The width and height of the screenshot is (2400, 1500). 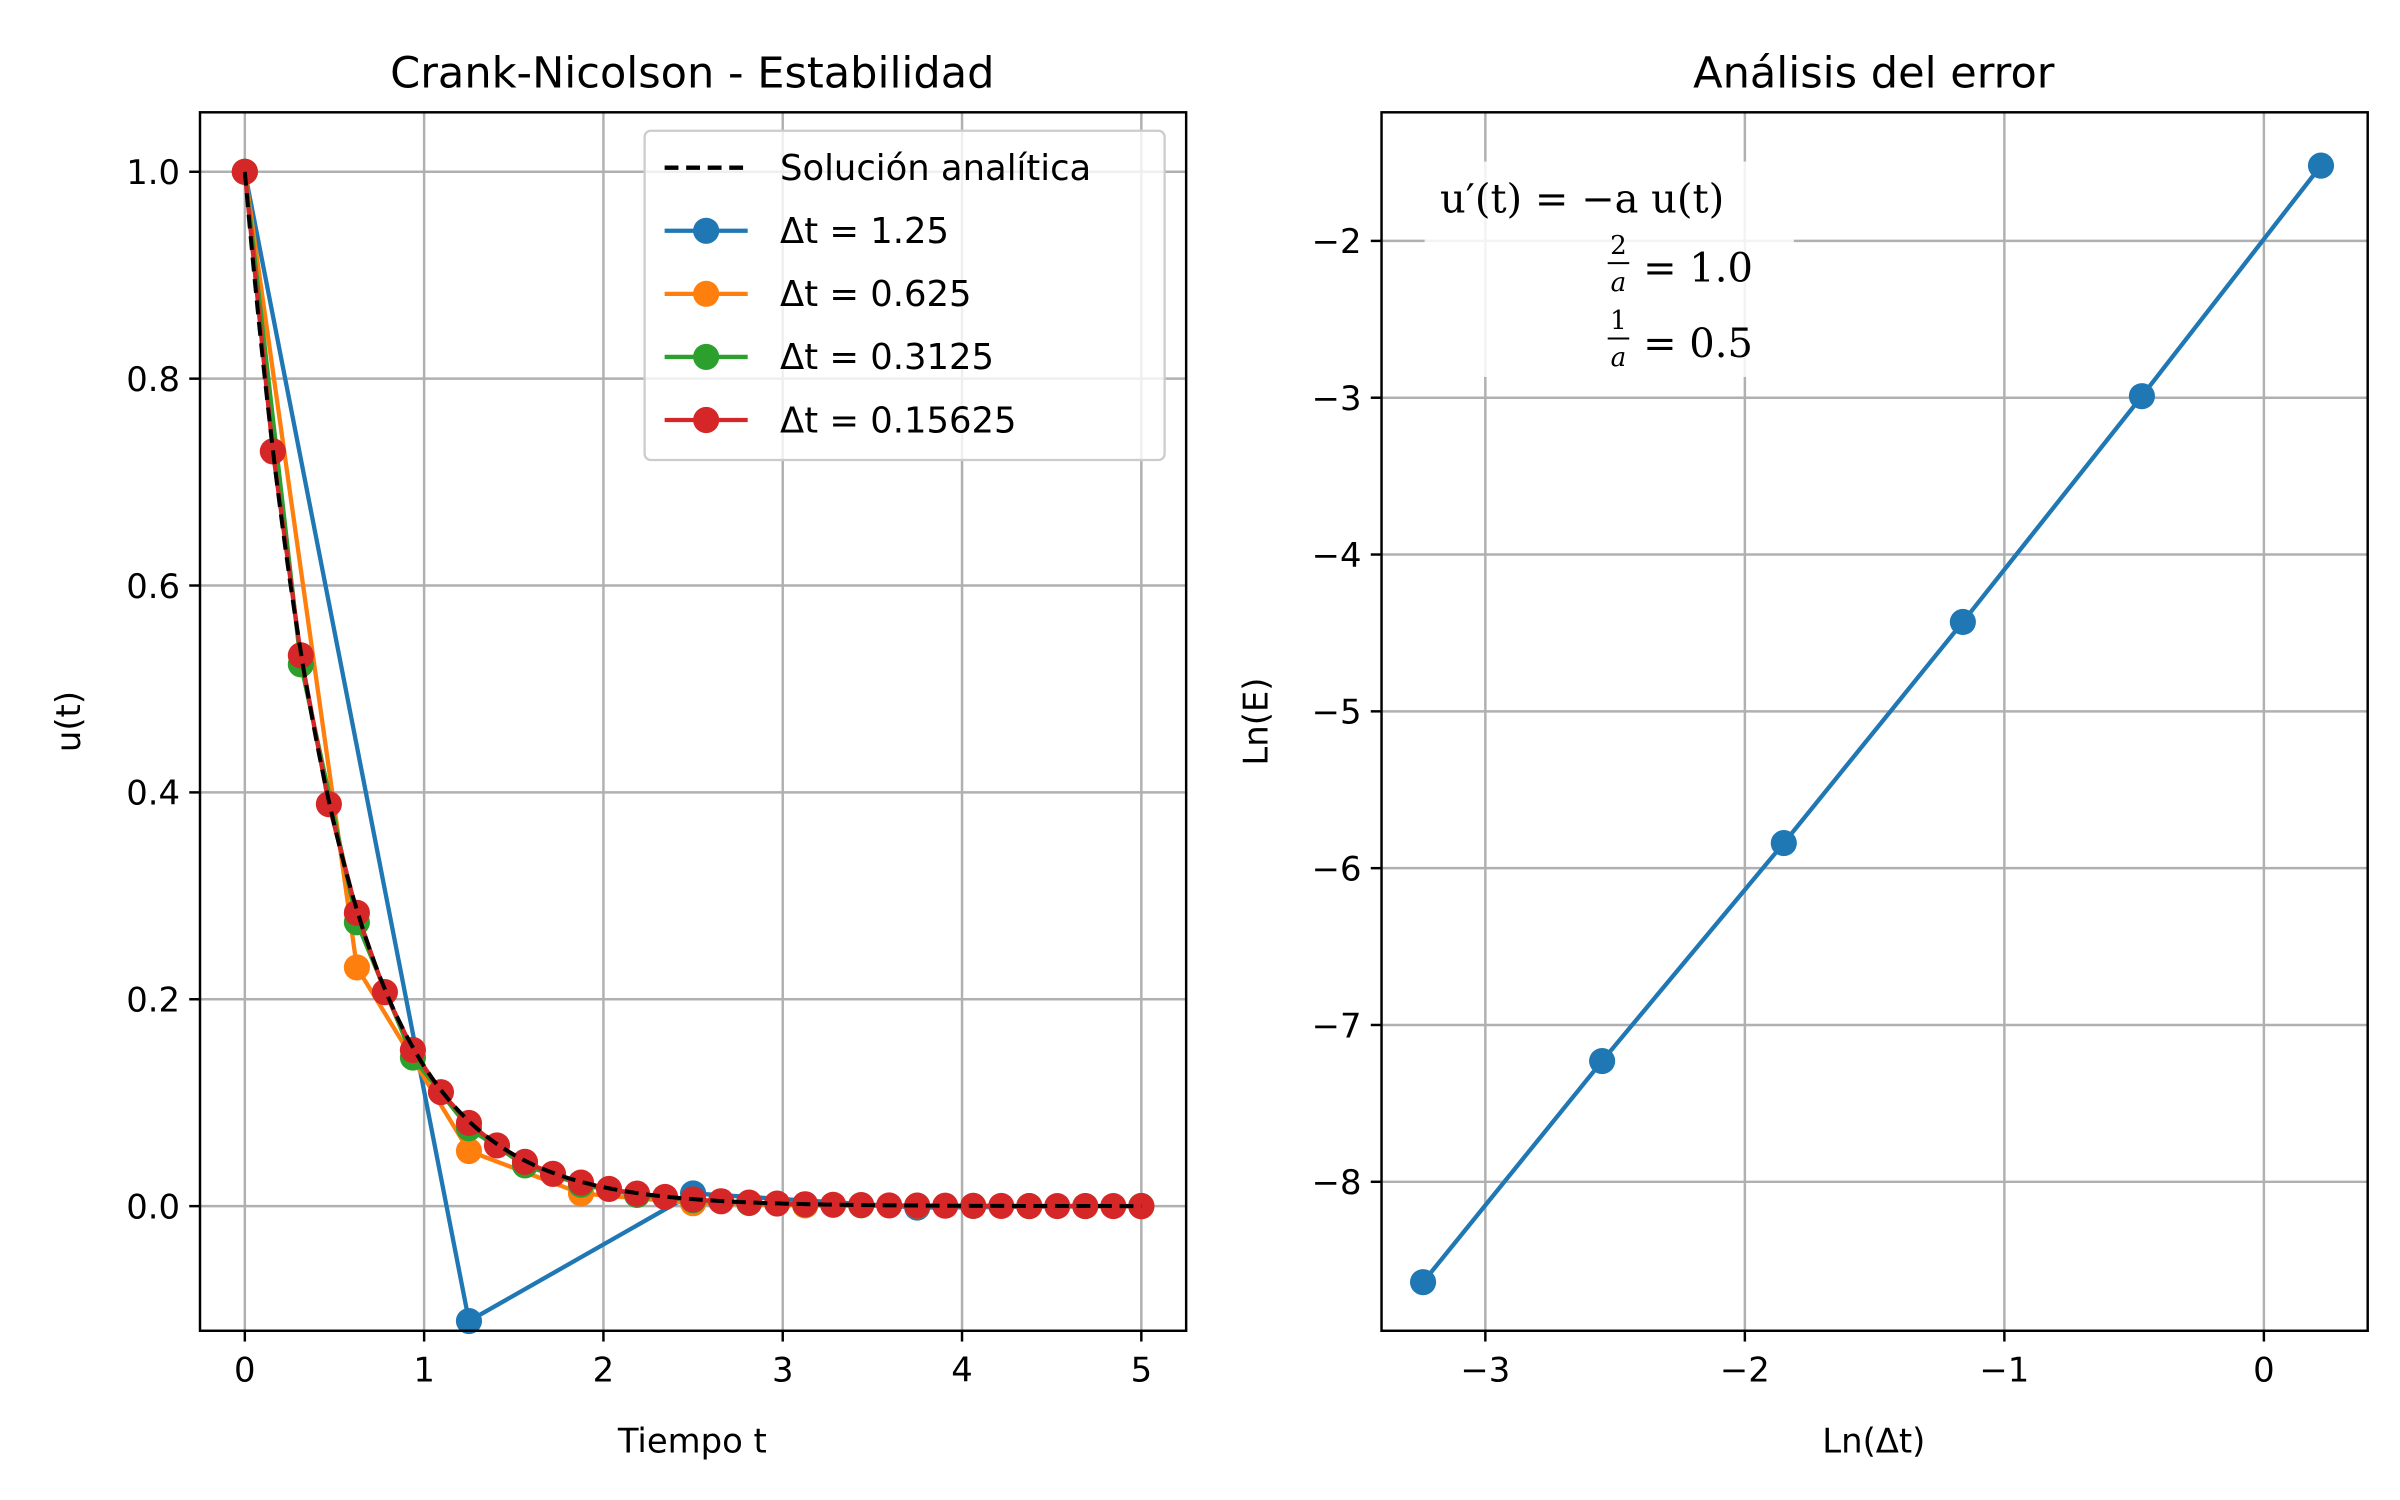 What do you see at coordinates (1337, 868) in the screenshot?
I see `error-ytick-label: −6` at bounding box center [1337, 868].